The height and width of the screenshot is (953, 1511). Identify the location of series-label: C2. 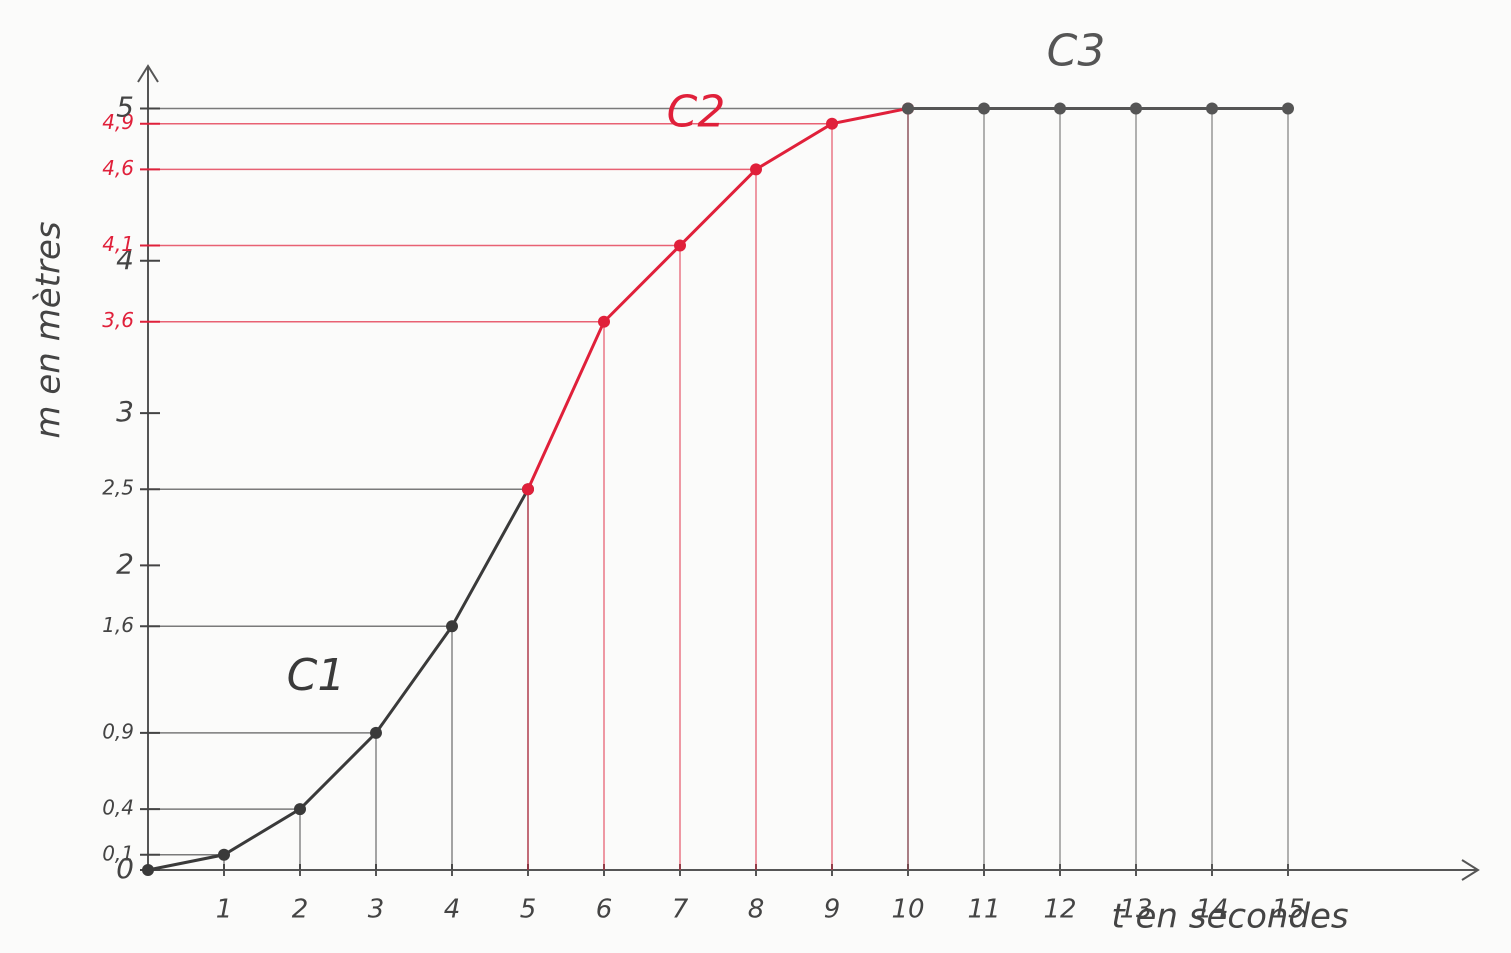
(696, 111).